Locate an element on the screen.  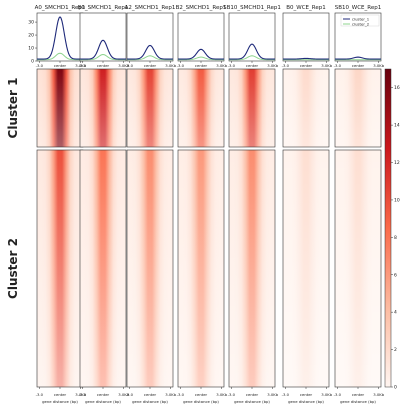
legend-box is located at coordinates (360, 20).